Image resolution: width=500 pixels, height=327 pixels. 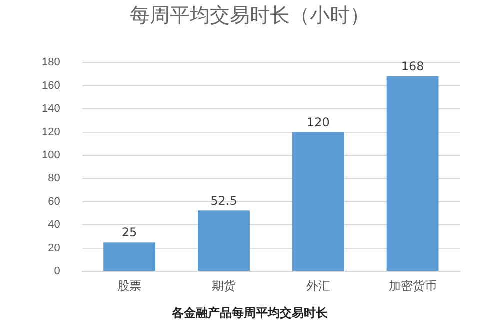 I want to click on y-tick-label: 100, so click(x=51, y=156).